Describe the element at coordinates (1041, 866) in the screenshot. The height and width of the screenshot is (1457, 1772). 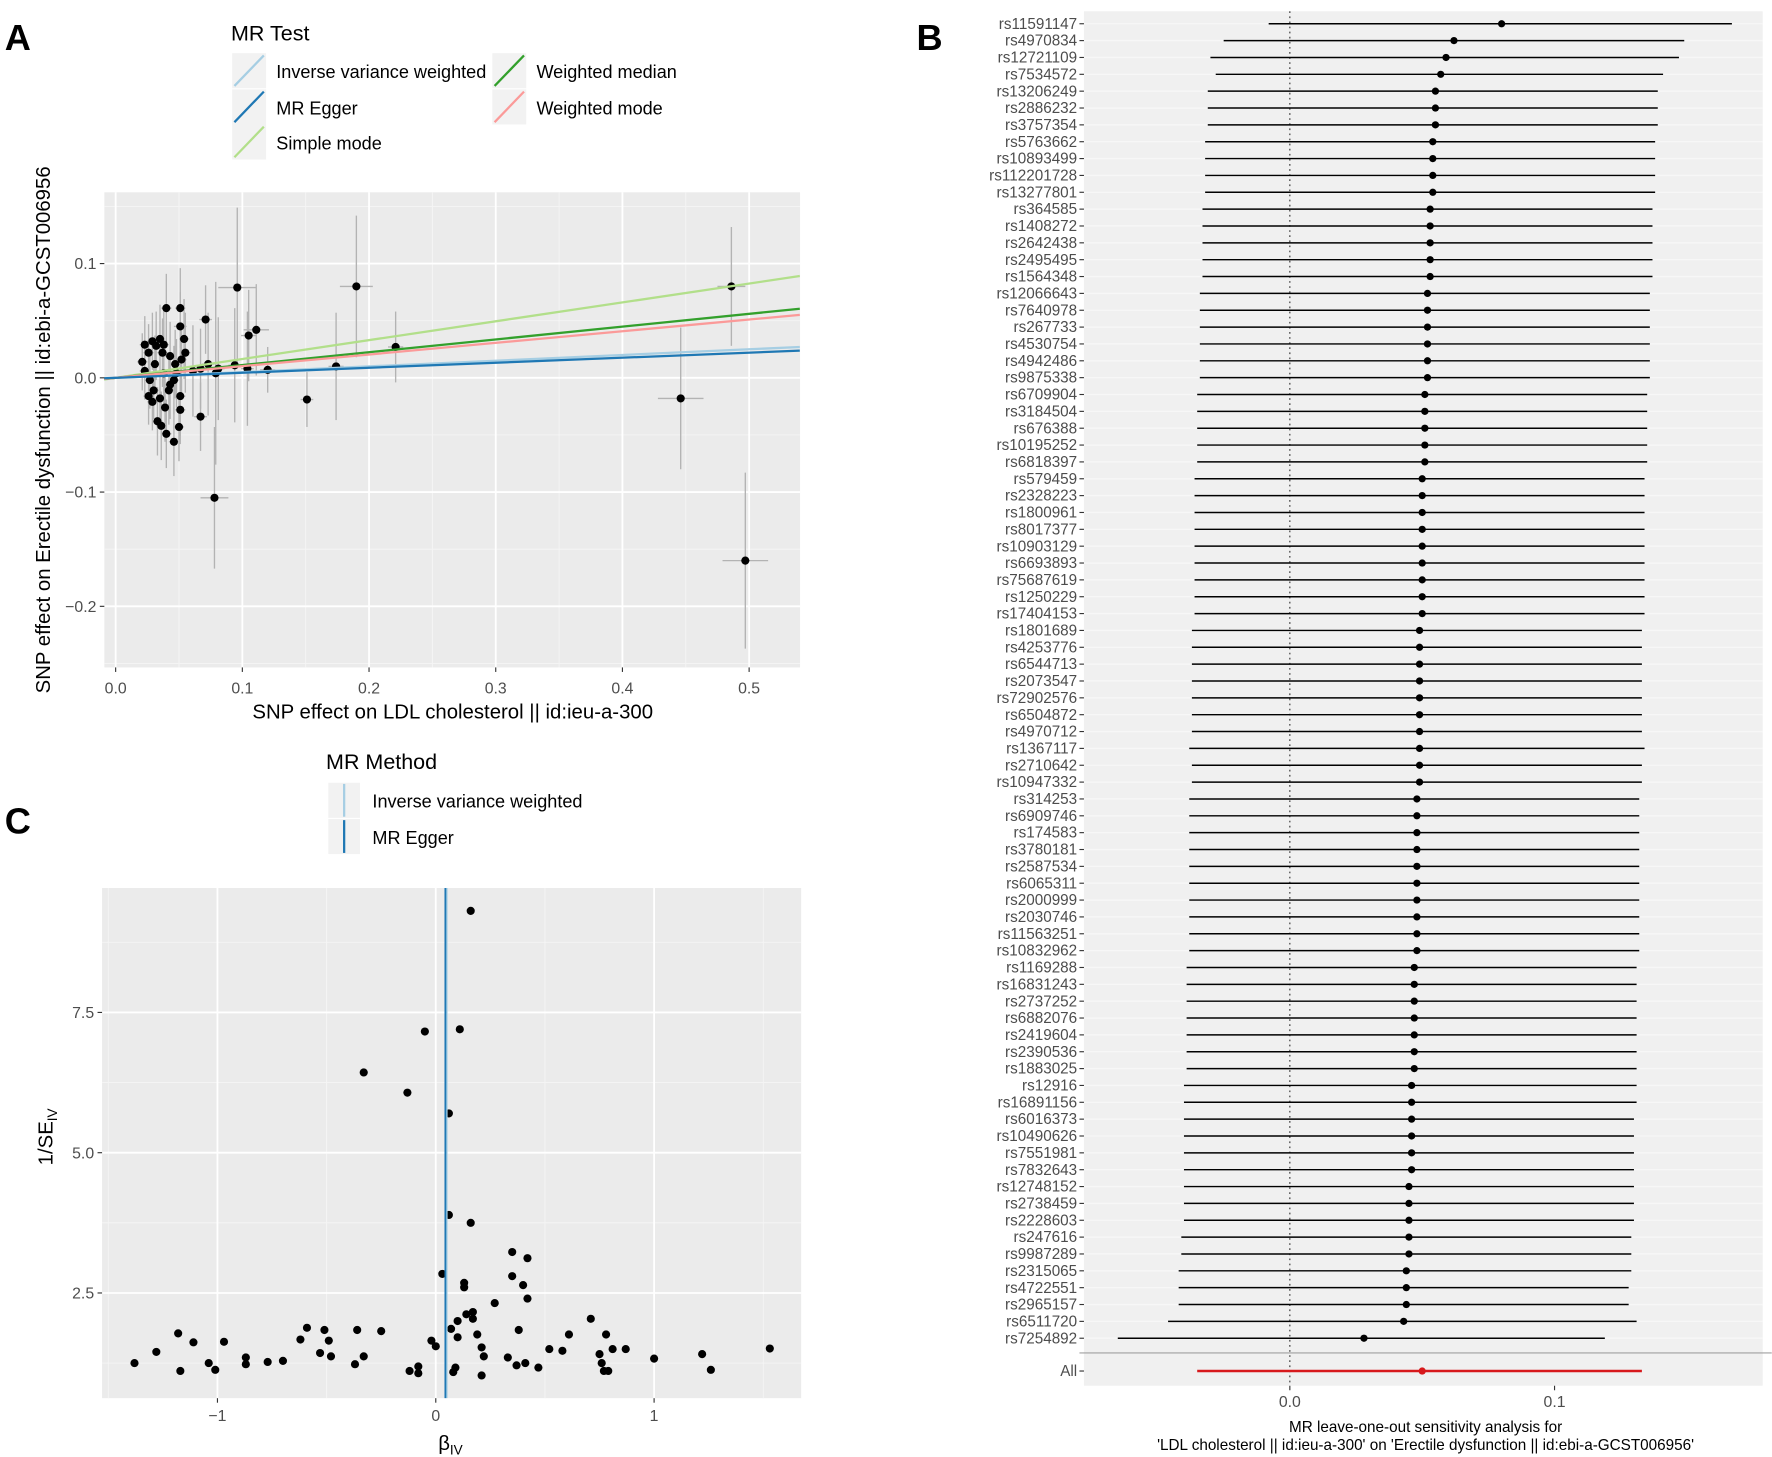
I see `snp-label: rs2587534` at that location.